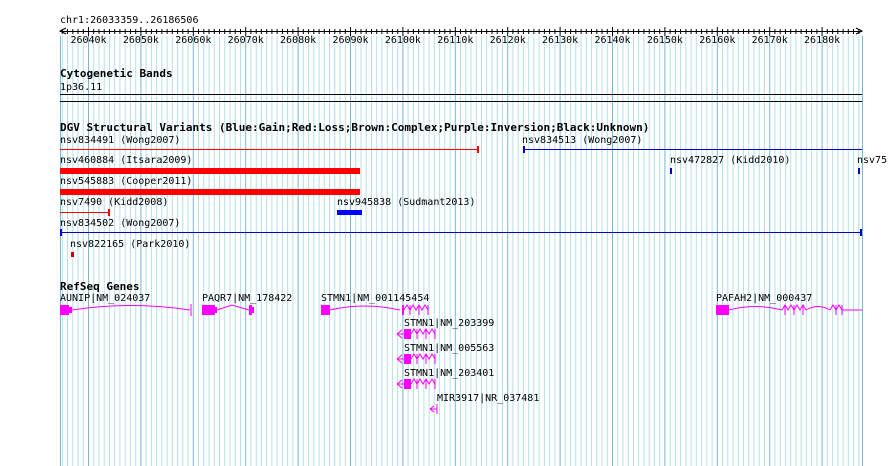 The width and height of the screenshot is (890, 466). Describe the element at coordinates (449, 323) in the screenshot. I see `gene-label: STMN1|NM_203399` at that location.